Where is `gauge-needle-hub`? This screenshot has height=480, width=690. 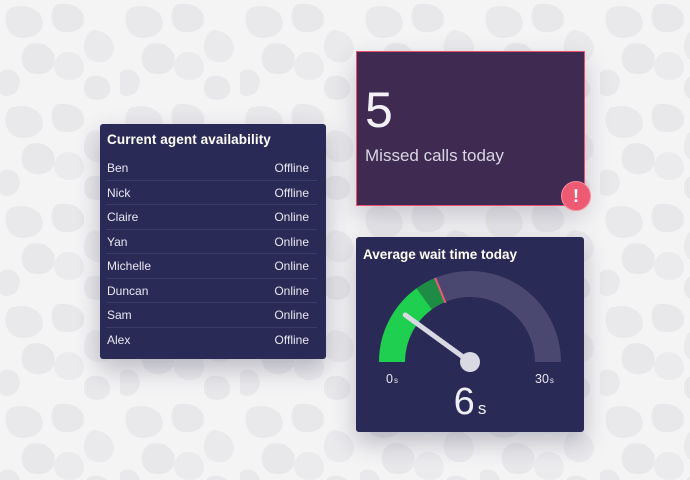
gauge-needle-hub is located at coordinates (470, 362).